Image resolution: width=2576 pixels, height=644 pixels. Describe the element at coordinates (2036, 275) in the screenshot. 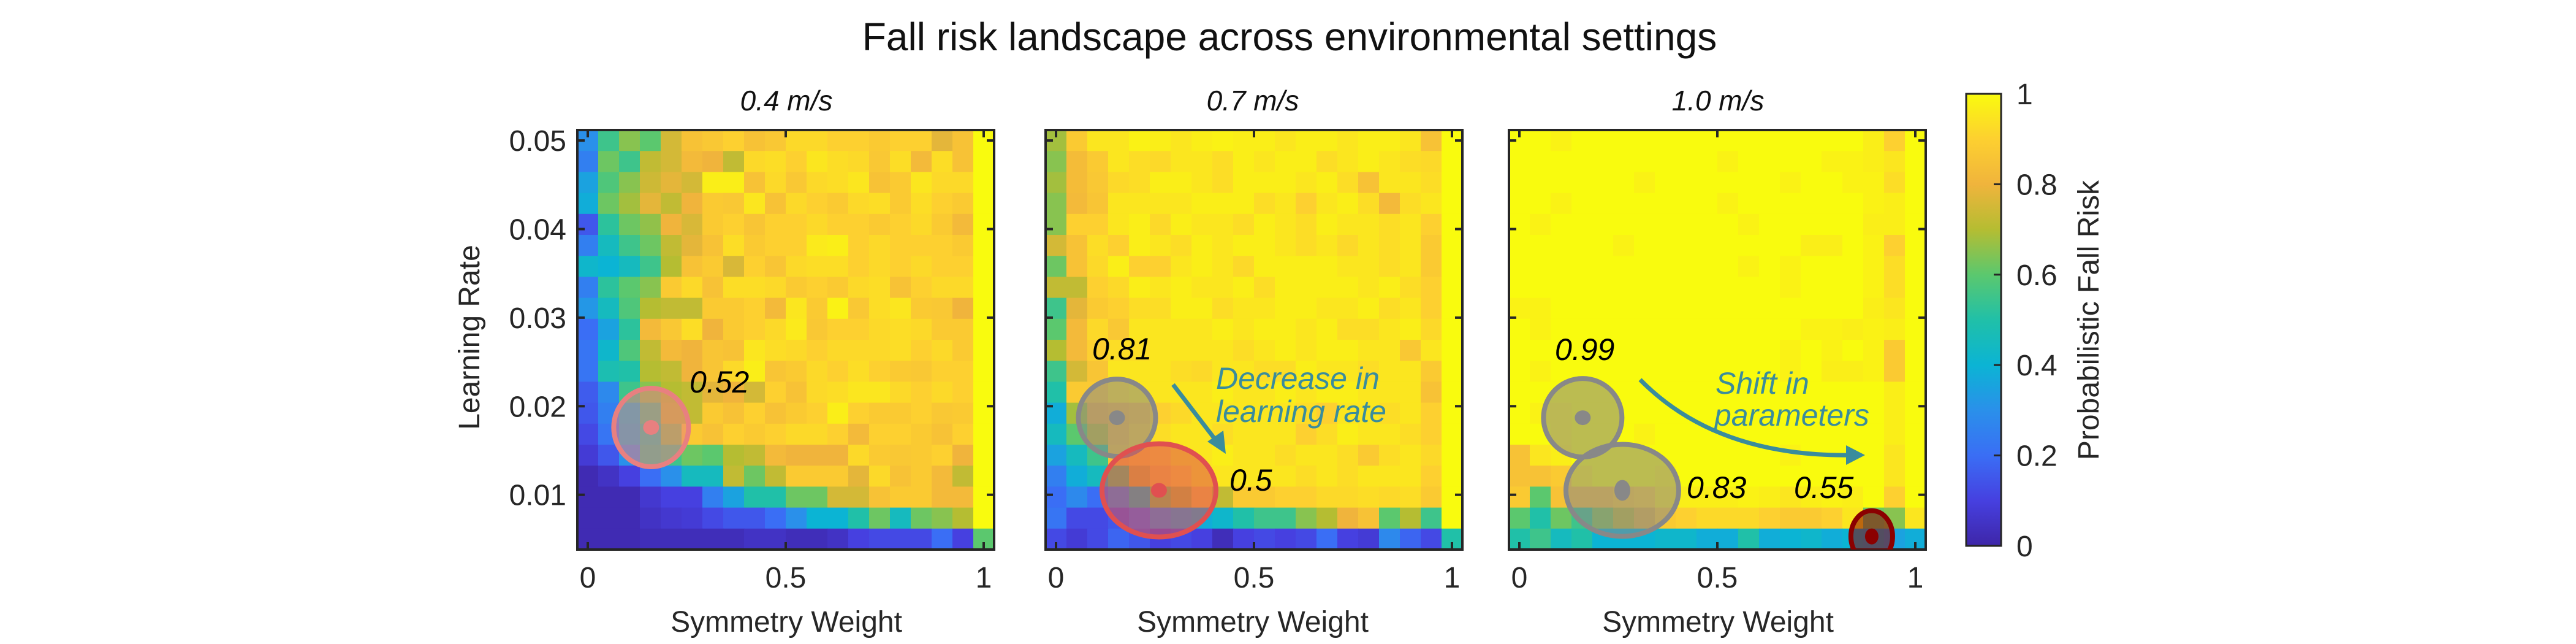

I see `colorbar-tick-label: 0.6` at that location.